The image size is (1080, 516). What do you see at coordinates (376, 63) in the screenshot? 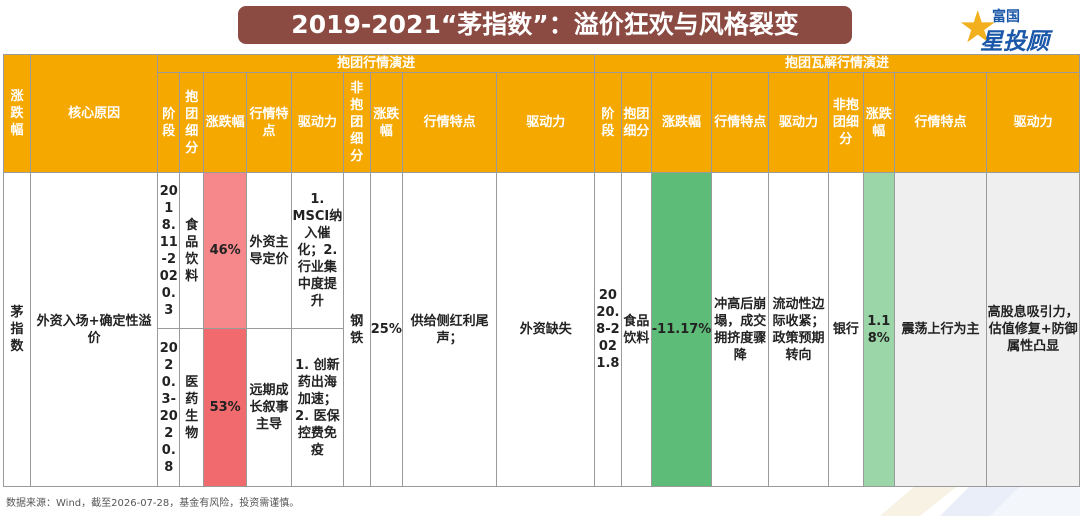
I see `header-group-cluster: 抱团行情演进` at bounding box center [376, 63].